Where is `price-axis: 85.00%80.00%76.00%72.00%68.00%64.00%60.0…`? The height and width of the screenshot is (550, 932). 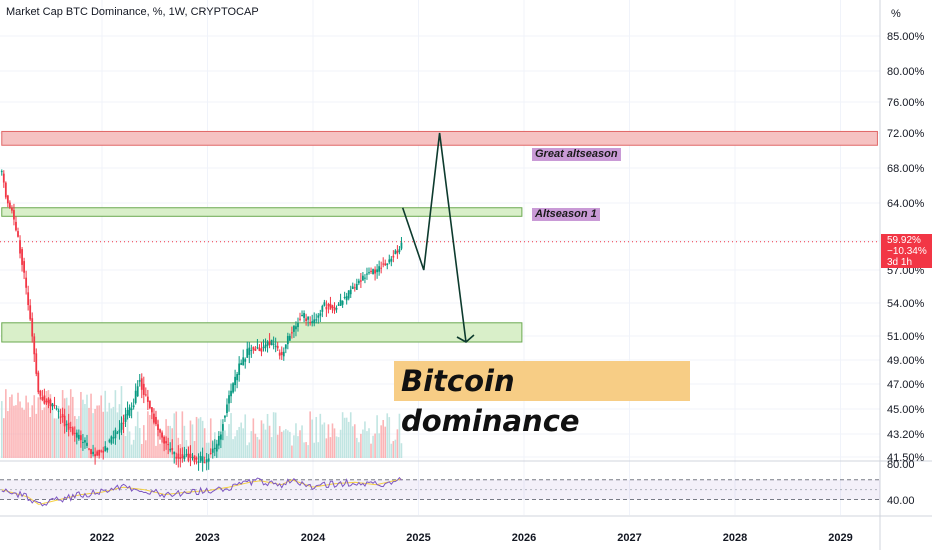 price-axis: 85.00%80.00%76.00%72.00%68.00%64.00%60.0… is located at coordinates (906, 269).